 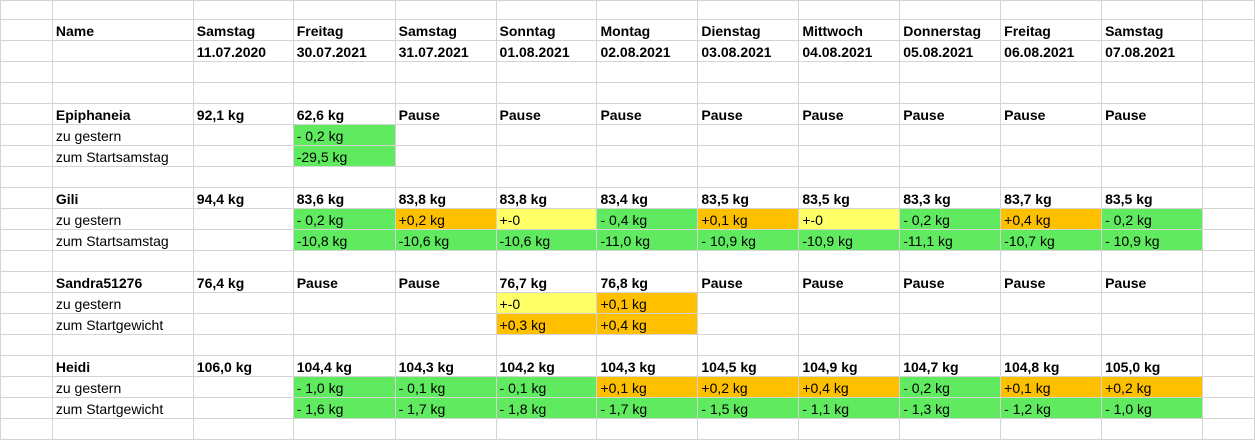 What do you see at coordinates (344, 219) in the screenshot?
I see `difference-cell: - 0,2 kg` at bounding box center [344, 219].